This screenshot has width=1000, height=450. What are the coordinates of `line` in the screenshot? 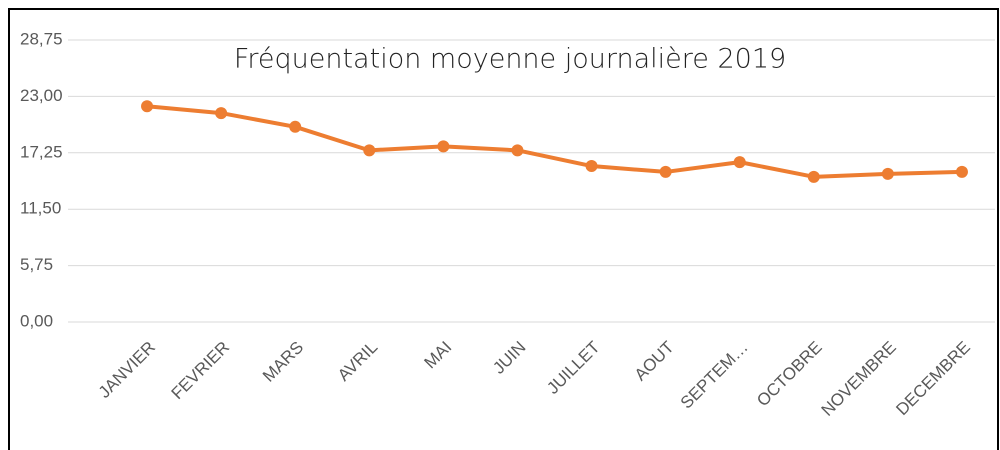 It's located at (554, 141).